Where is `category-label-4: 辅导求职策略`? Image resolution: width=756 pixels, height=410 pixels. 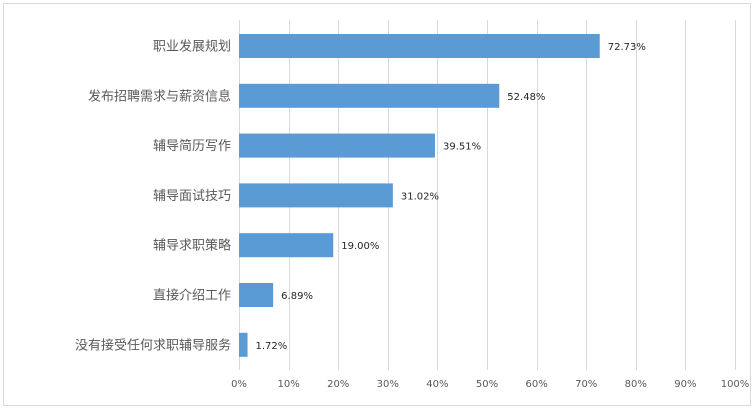 category-label-4: 辅导求职策略 is located at coordinates (192, 246).